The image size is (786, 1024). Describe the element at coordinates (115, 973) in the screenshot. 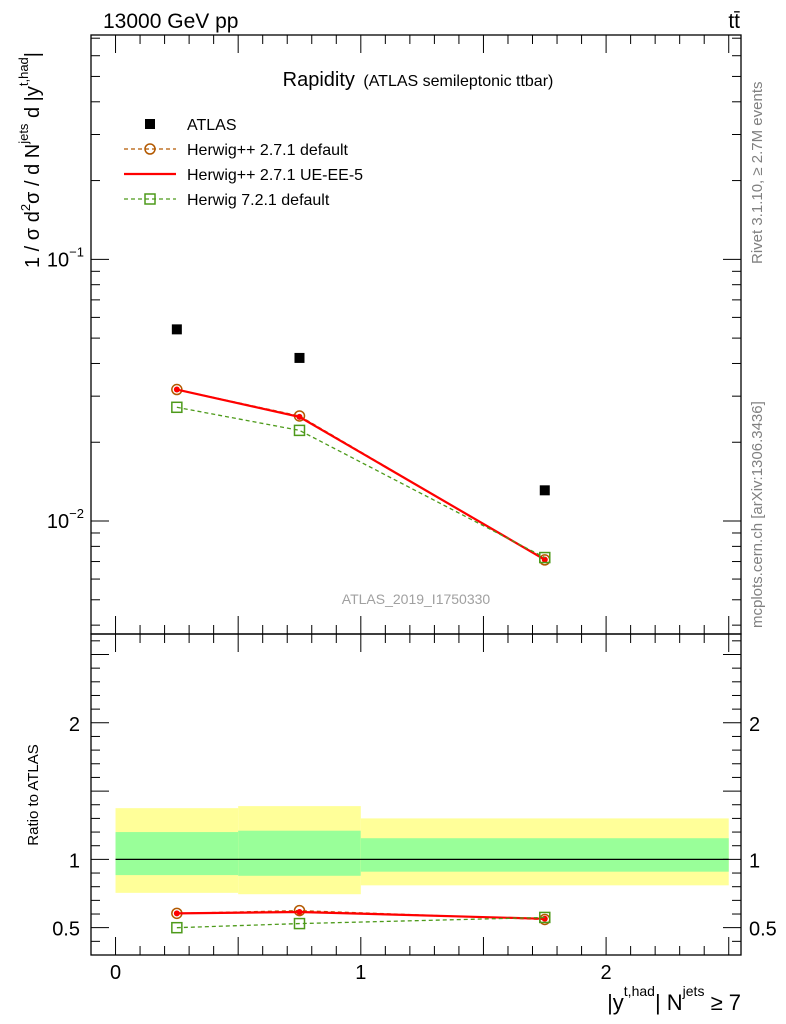

I see `xtick-label: 0` at that location.